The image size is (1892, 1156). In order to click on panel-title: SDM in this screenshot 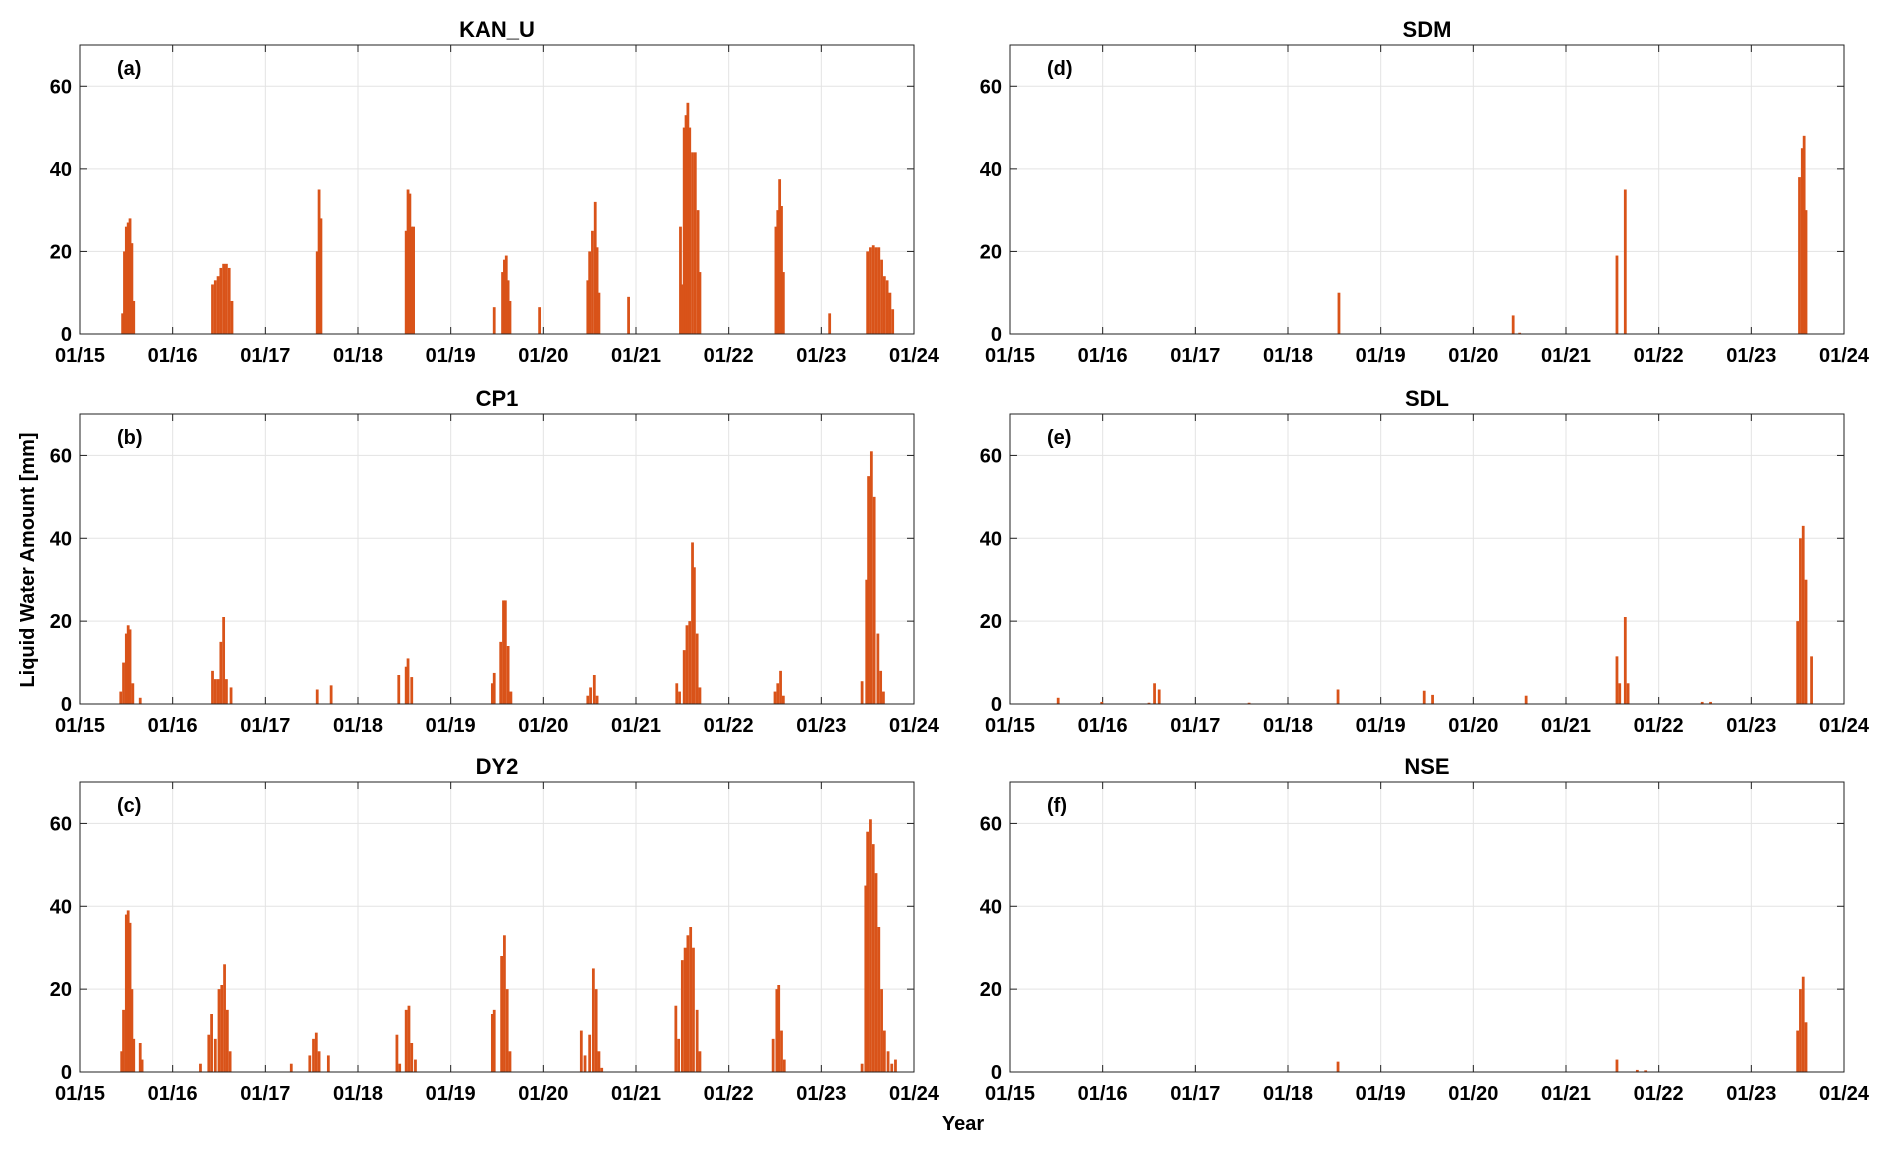, I will do `click(1427, 29)`.